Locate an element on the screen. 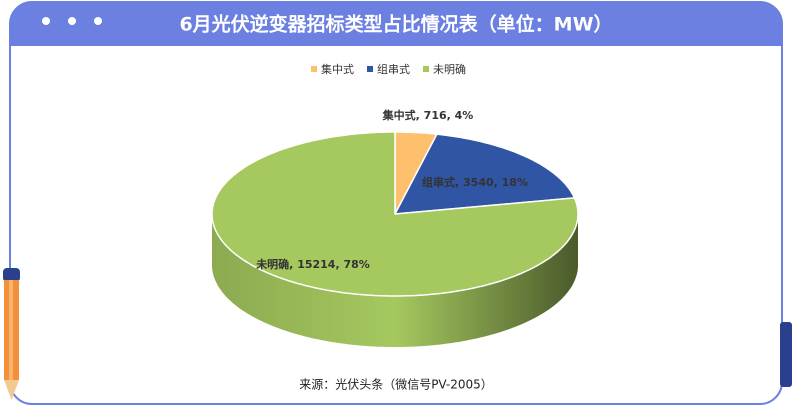 This screenshot has height=411, width=792. legend: 集中式 组串式 未明确 is located at coordinates (388, 69).